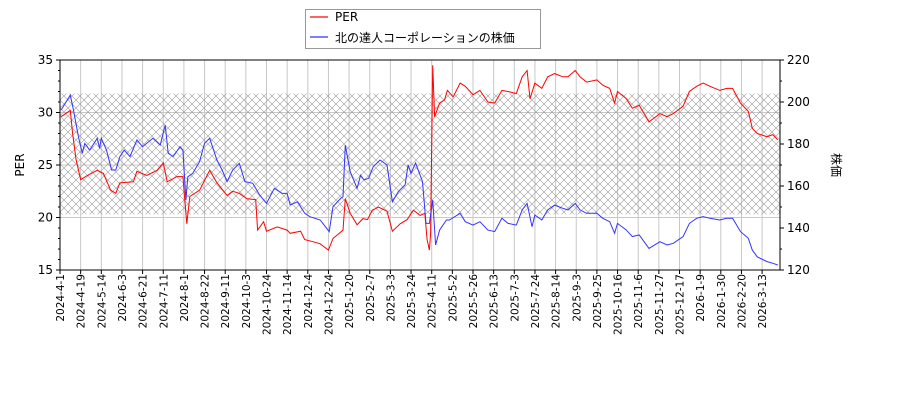 The width and height of the screenshot is (900, 400). What do you see at coordinates (798, 102) in the screenshot?
I see `y-right-tick-label: 200` at bounding box center [798, 102].